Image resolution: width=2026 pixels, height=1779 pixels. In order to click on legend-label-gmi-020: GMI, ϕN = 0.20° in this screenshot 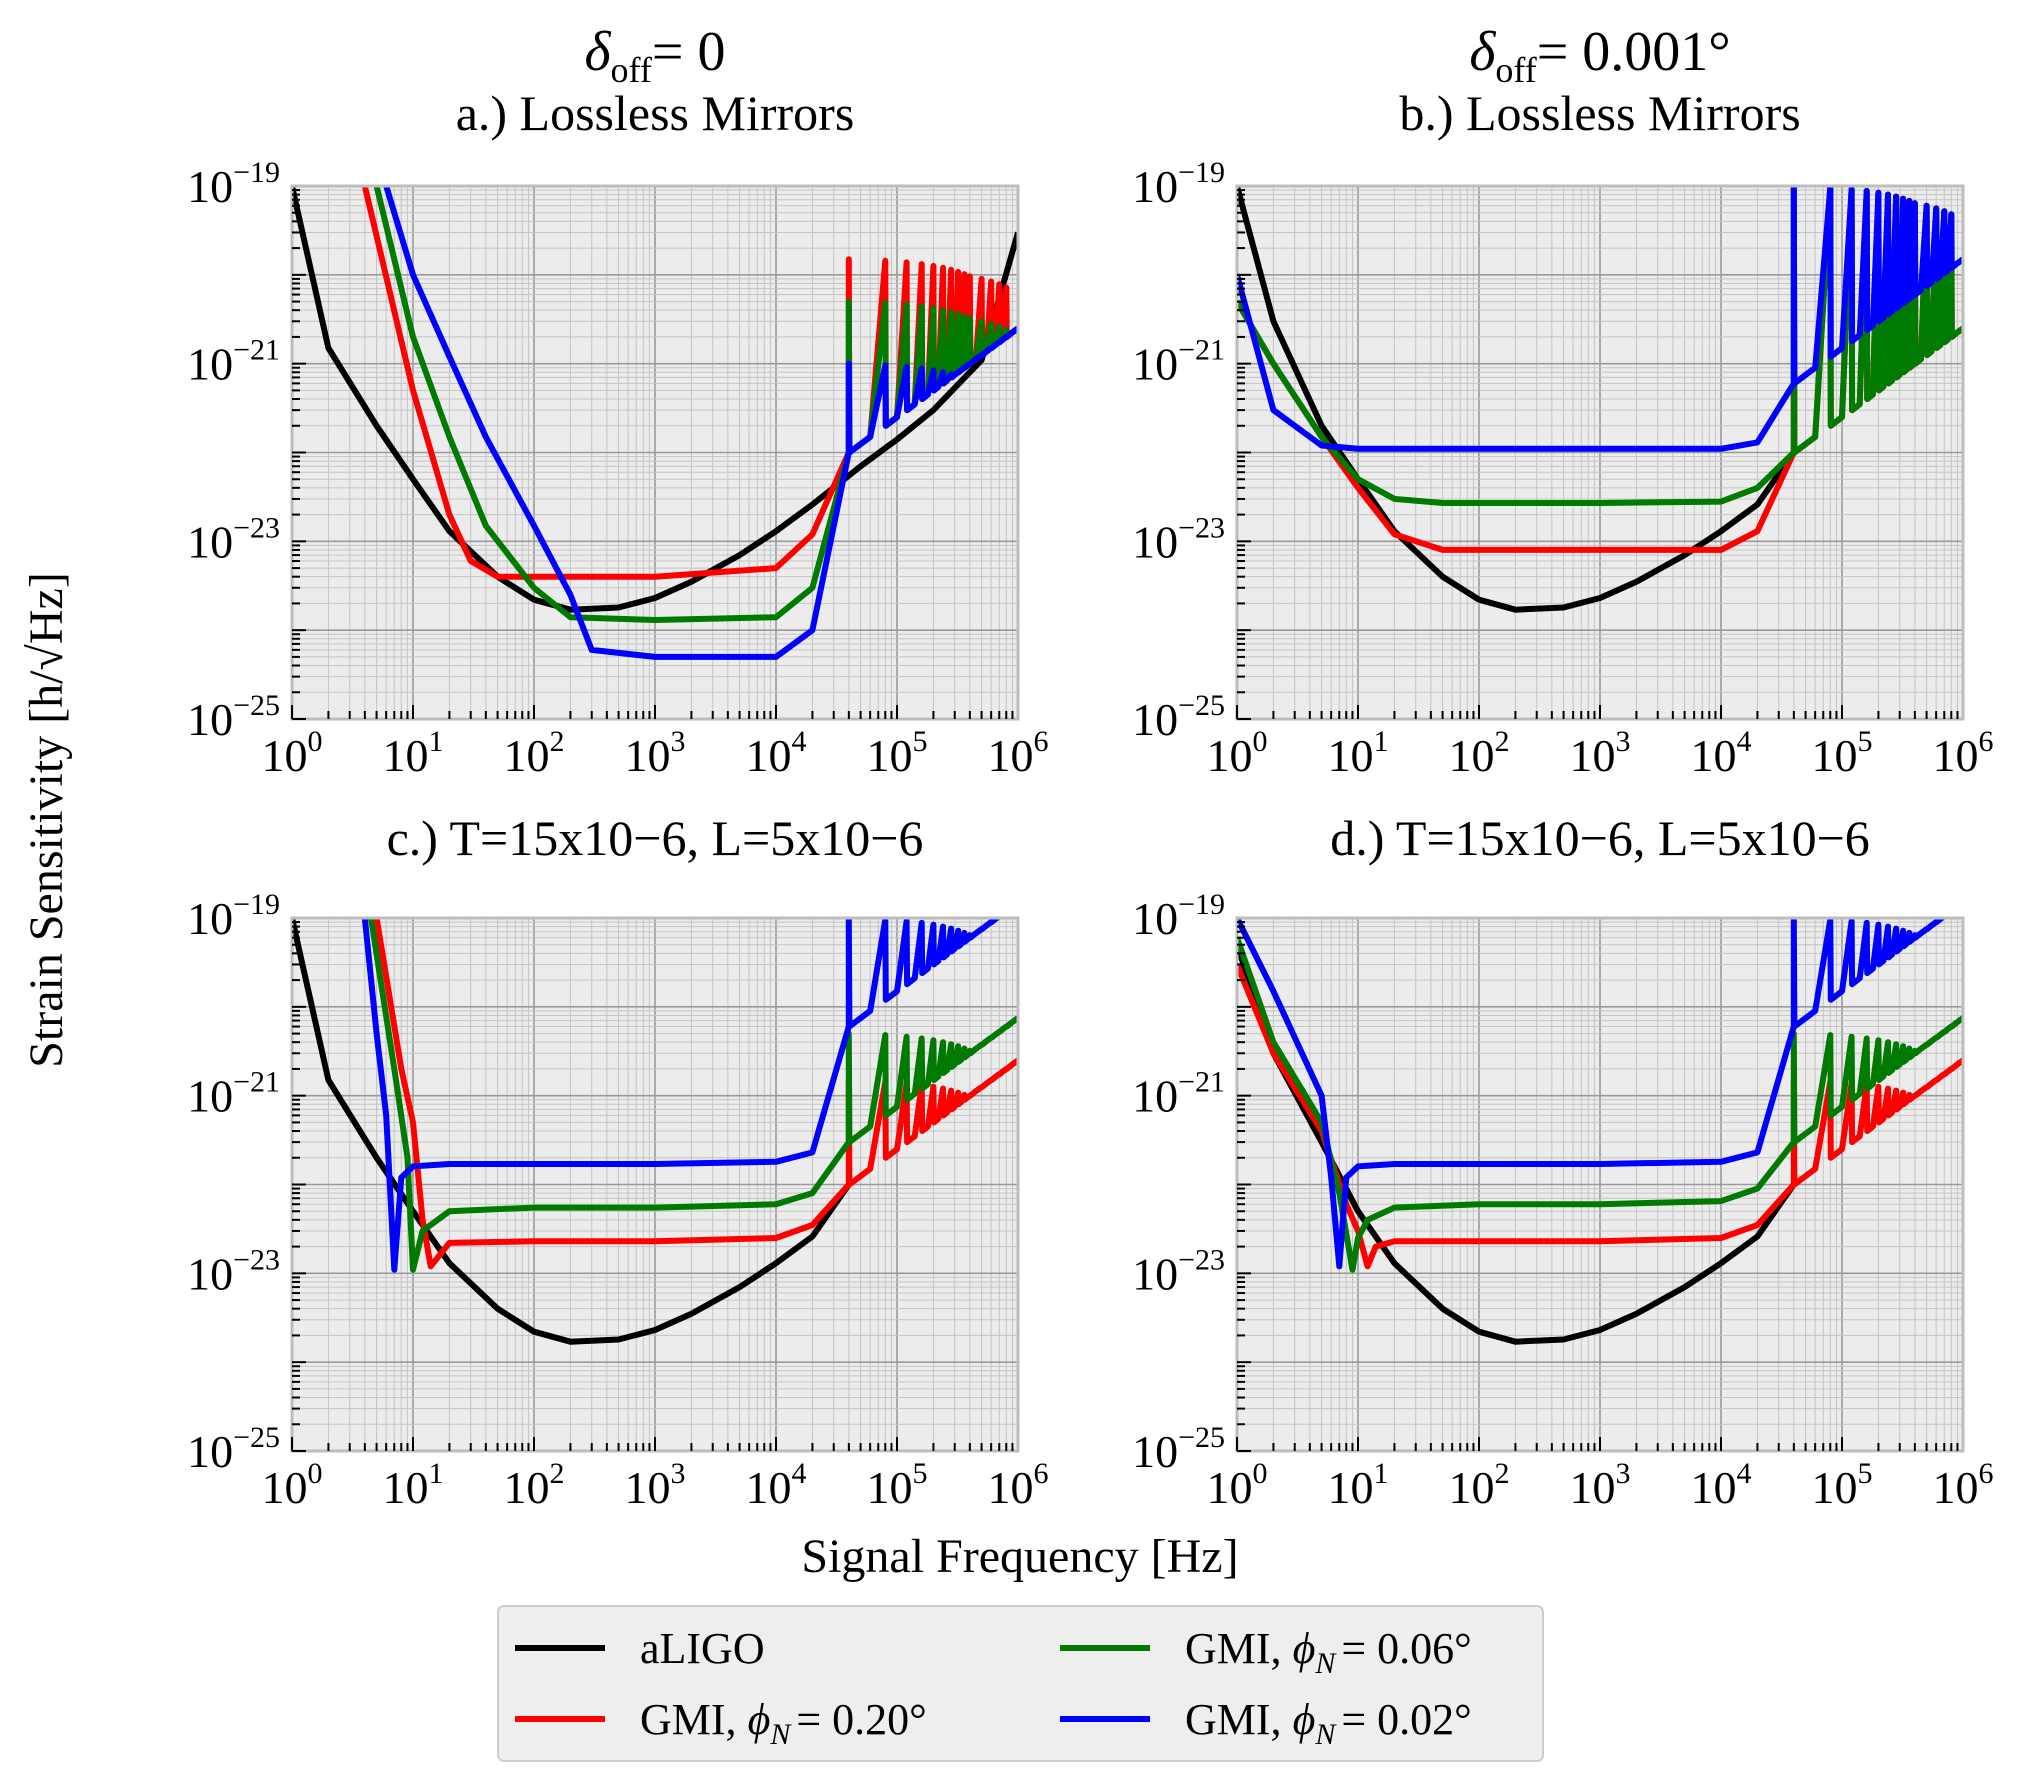, I will do `click(783, 1723)`.